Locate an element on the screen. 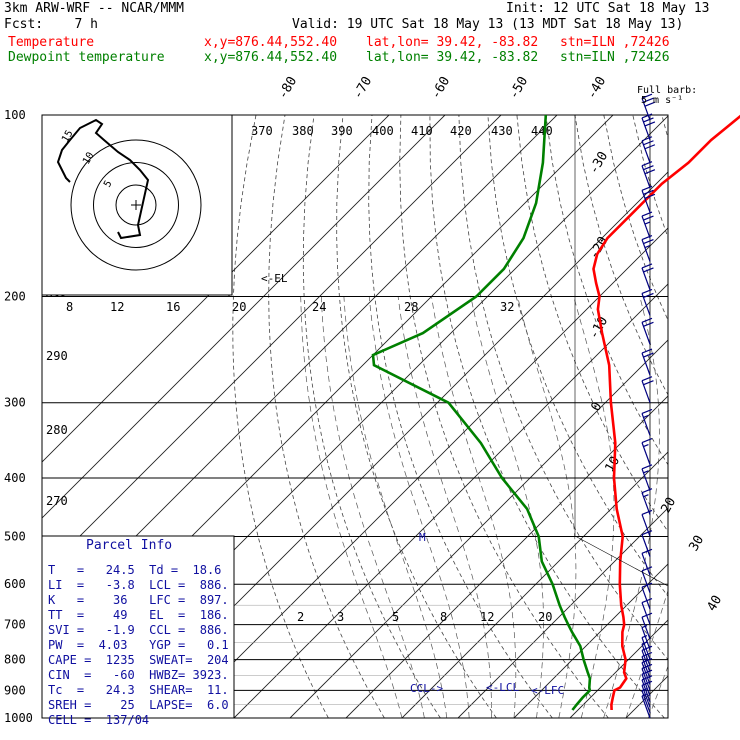 The width and height of the screenshot is (740, 740). parcel-row: SVI = -1.9 CCL = 886. is located at coordinates (138, 630).